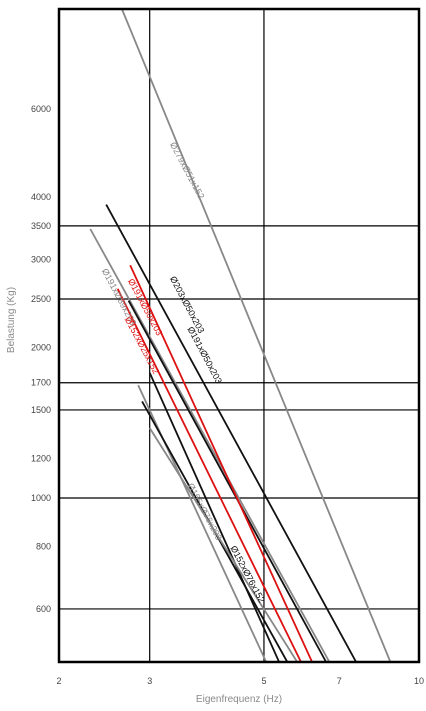 The image size is (426, 711). I want to click on x-tick-label: 7, so click(339, 681).